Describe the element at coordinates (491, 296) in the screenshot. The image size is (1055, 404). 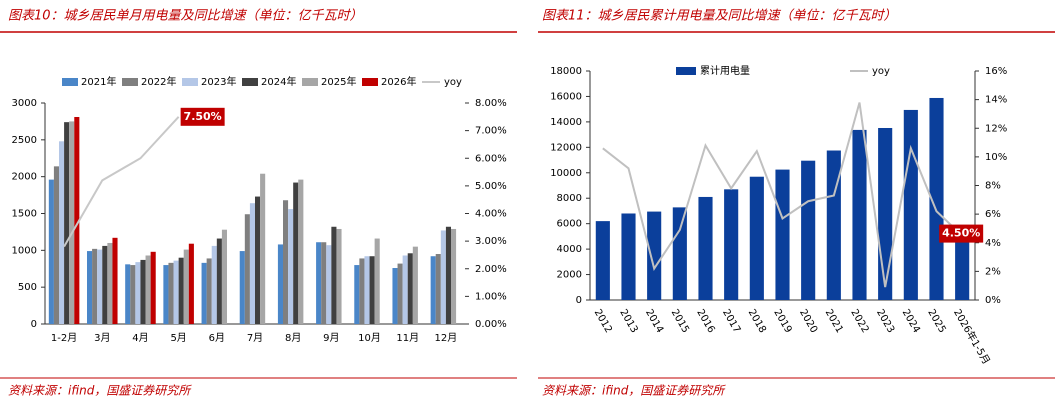
I see `y2-tick-label: 1.00%` at that location.